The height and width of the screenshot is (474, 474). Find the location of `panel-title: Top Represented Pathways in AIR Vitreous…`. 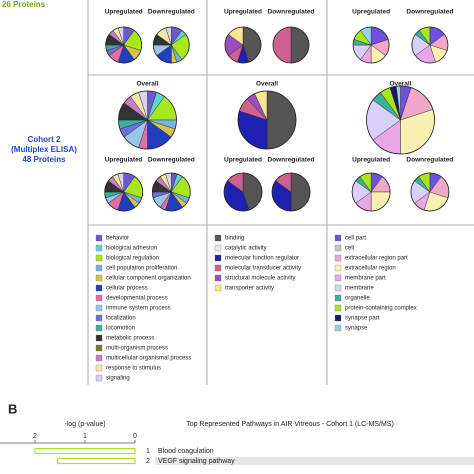

panel-title: Top Represented Pathways in AIR Vitreous… is located at coordinates (290, 424).